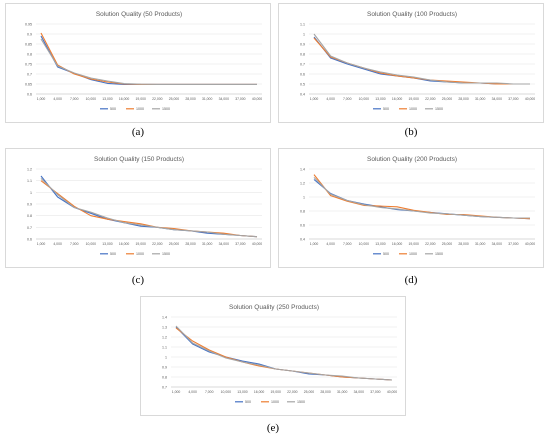 The width and height of the screenshot is (550, 439). What do you see at coordinates (292, 392) in the screenshot?
I see `x-tick-label: 22,000` at bounding box center [292, 392].